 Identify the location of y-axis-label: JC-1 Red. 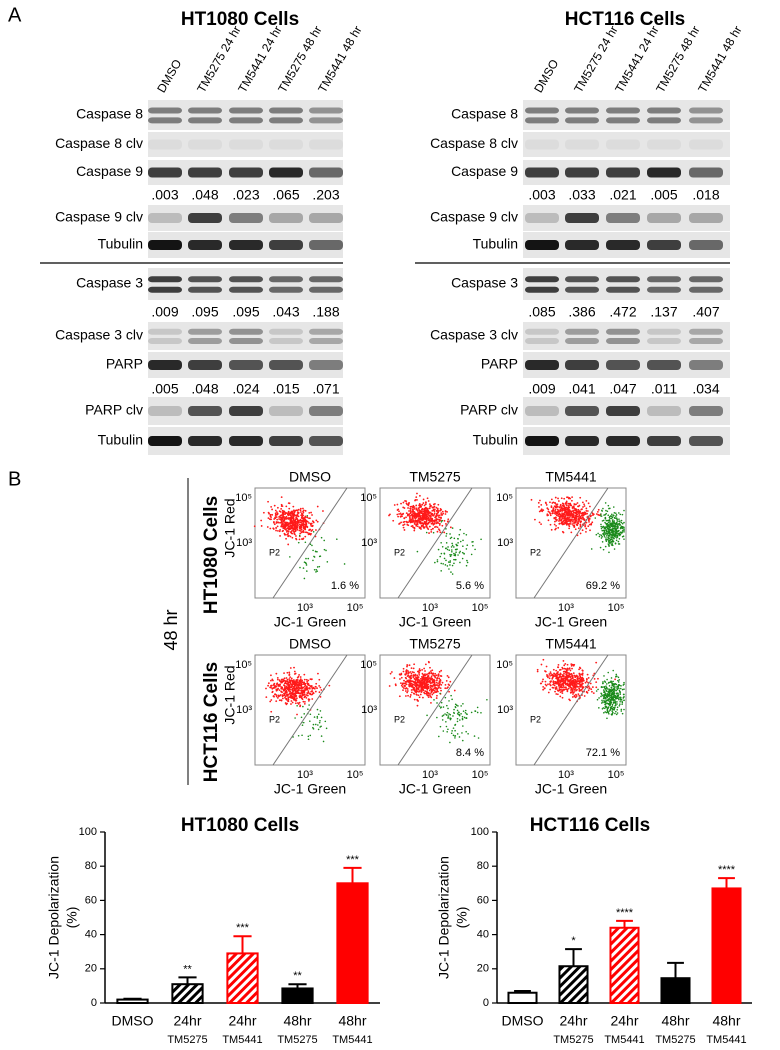
(230, 694).